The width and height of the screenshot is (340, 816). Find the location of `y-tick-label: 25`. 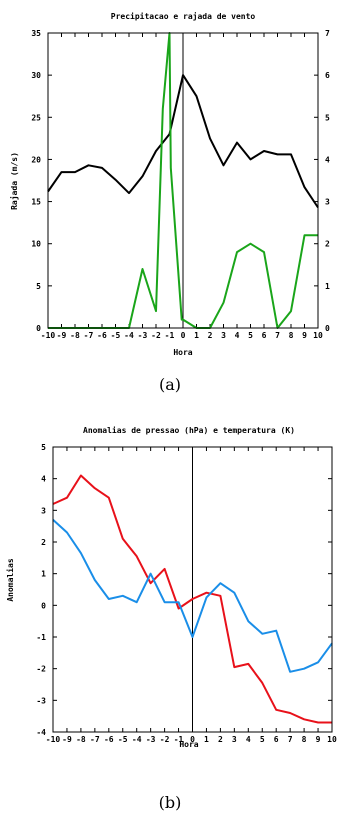

y-tick-label: 25 is located at coordinates (36, 117).